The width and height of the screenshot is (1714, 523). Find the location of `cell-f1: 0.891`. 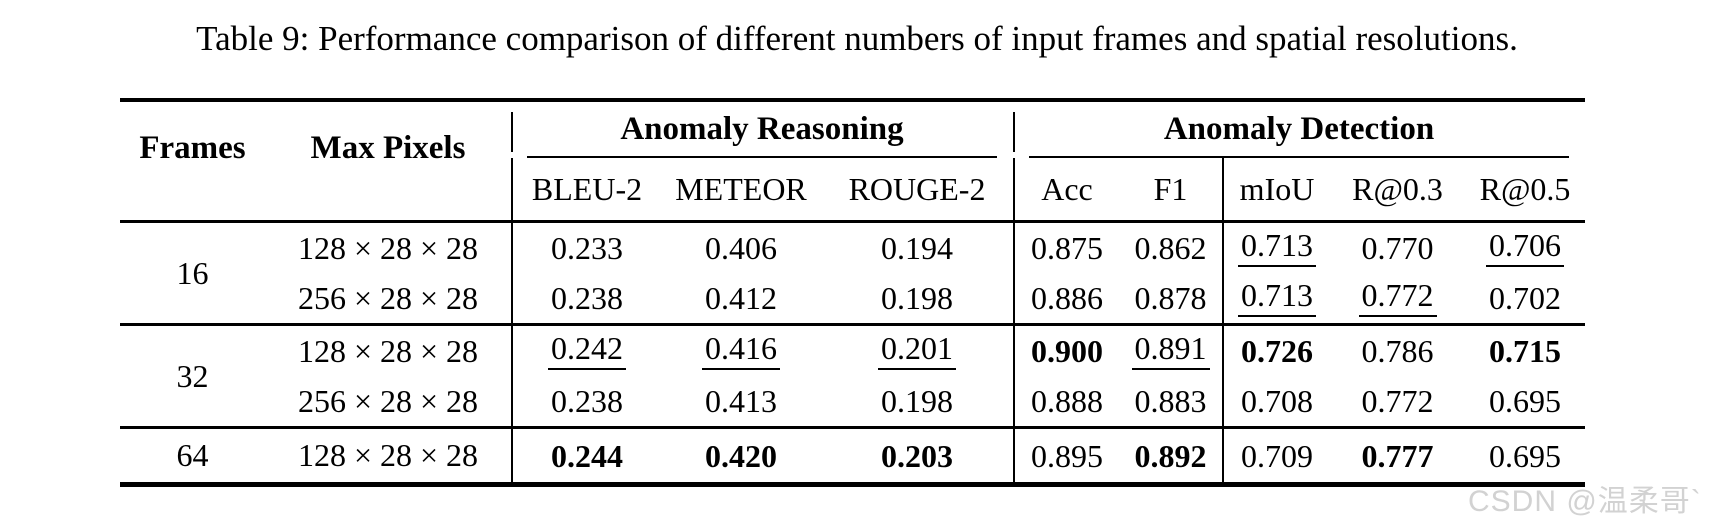

cell-f1: 0.891 is located at coordinates (1170, 351).